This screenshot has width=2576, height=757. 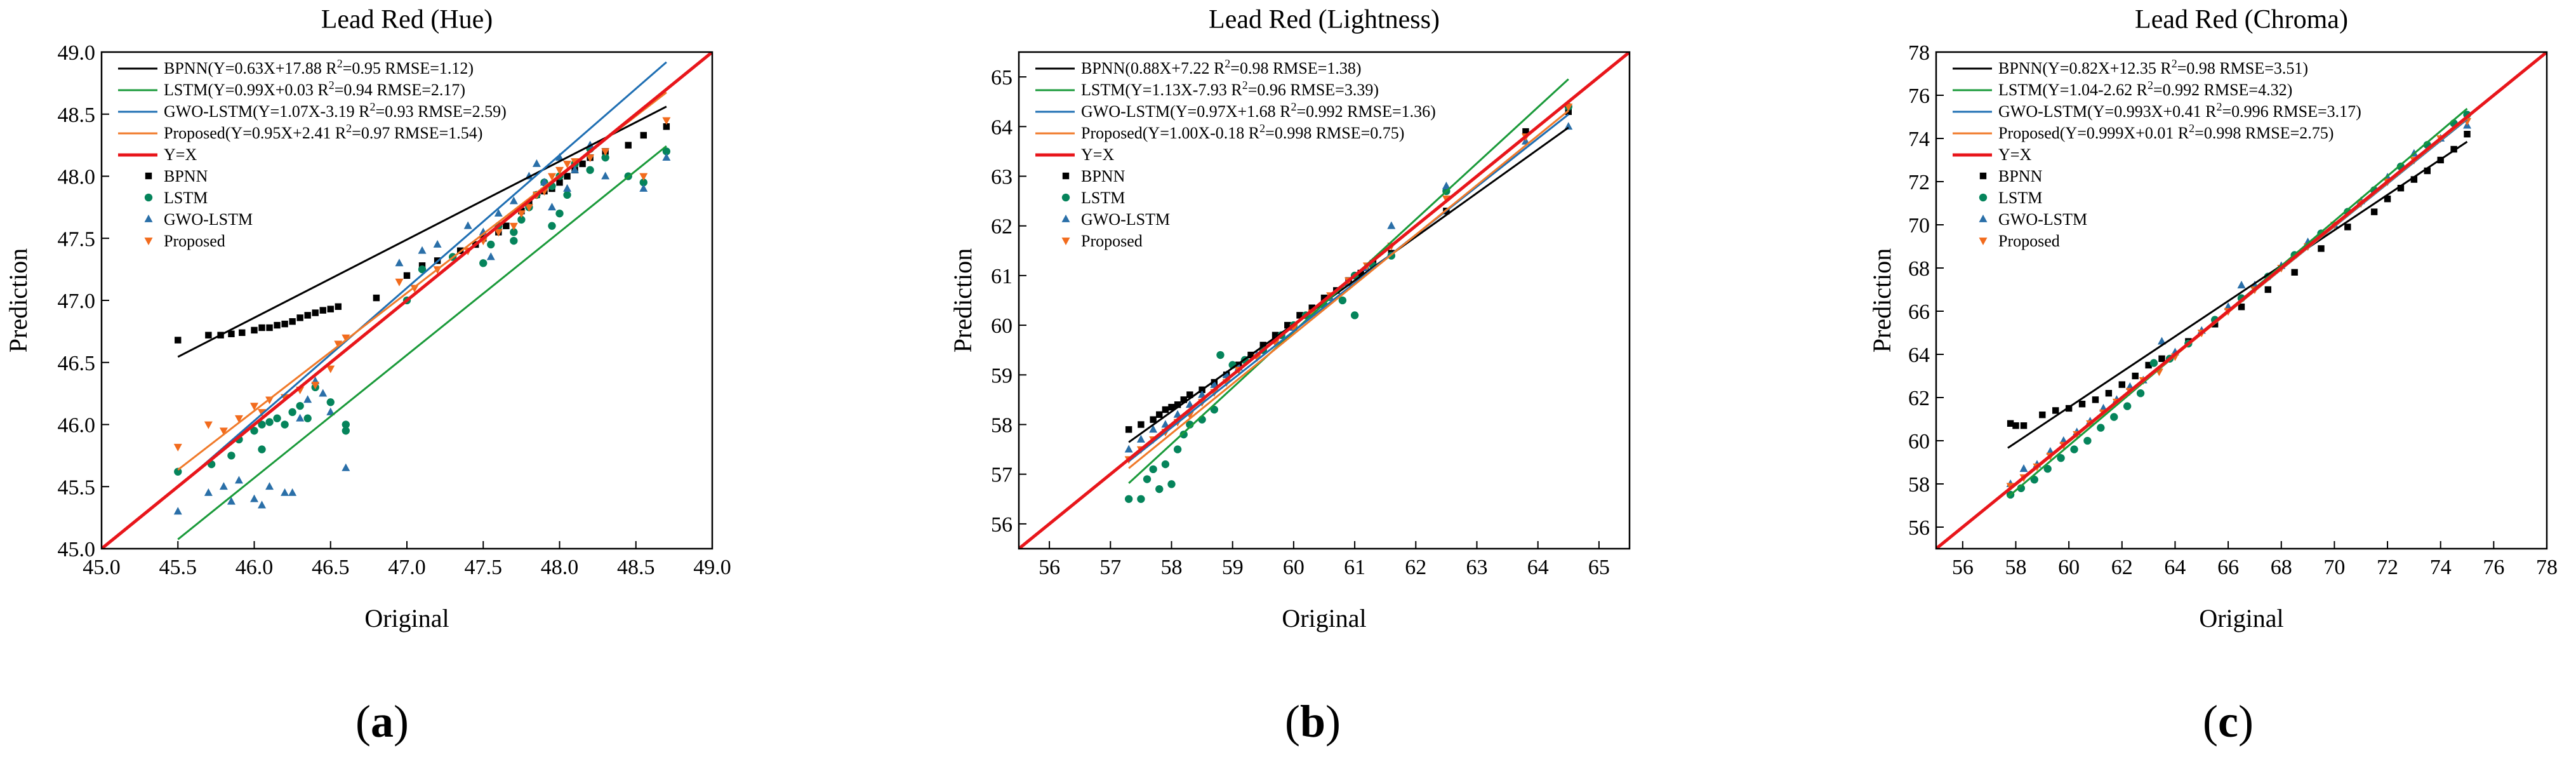 What do you see at coordinates (407, 567) in the screenshot?
I see `x-tick-label: 47.0` at bounding box center [407, 567].